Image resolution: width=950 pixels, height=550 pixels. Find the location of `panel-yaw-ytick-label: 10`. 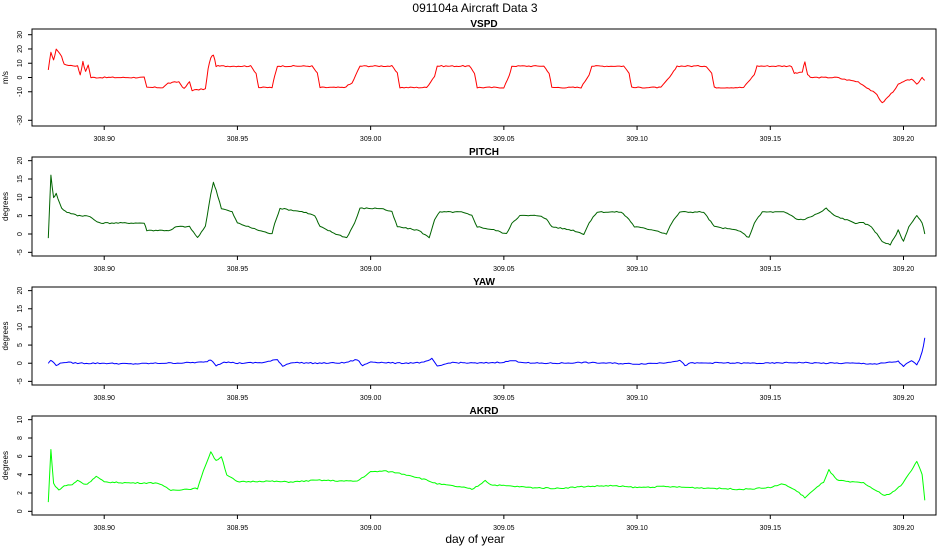

panel-yaw-ytick-label: 10 is located at coordinates (20, 327).